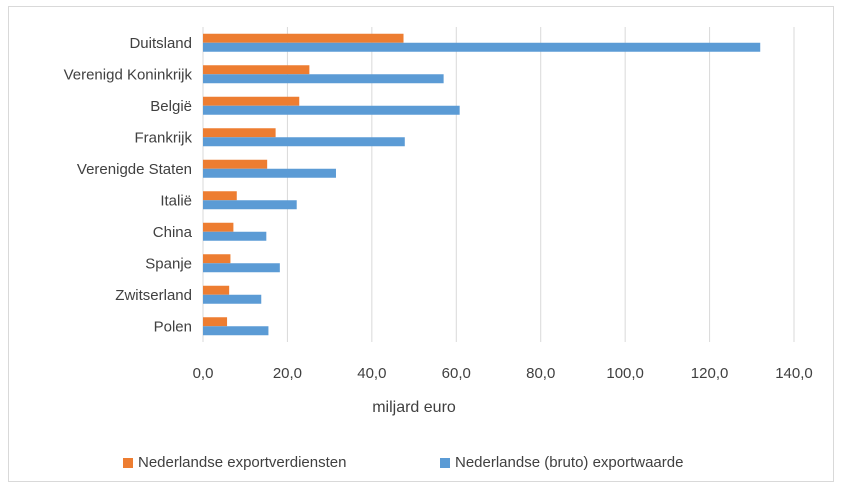  What do you see at coordinates (445, 463) in the screenshot?
I see `legend-swatch-exportwaarde` at bounding box center [445, 463].